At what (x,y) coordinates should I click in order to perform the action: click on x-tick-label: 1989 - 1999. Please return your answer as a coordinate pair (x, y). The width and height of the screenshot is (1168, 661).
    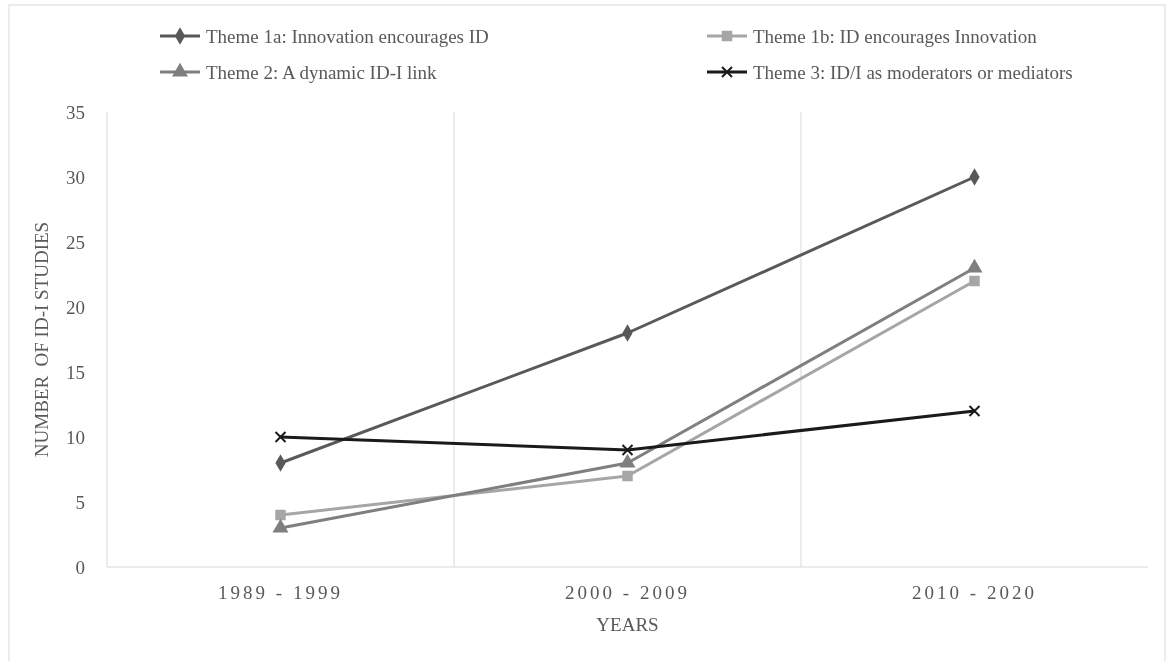
    Looking at the image, I should click on (280, 592).